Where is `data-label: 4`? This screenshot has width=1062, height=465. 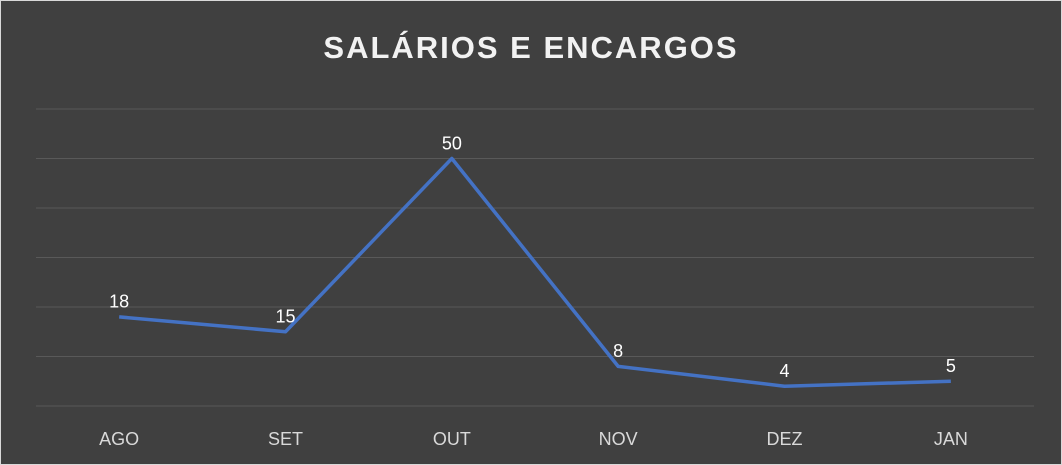
data-label: 4 is located at coordinates (784, 371).